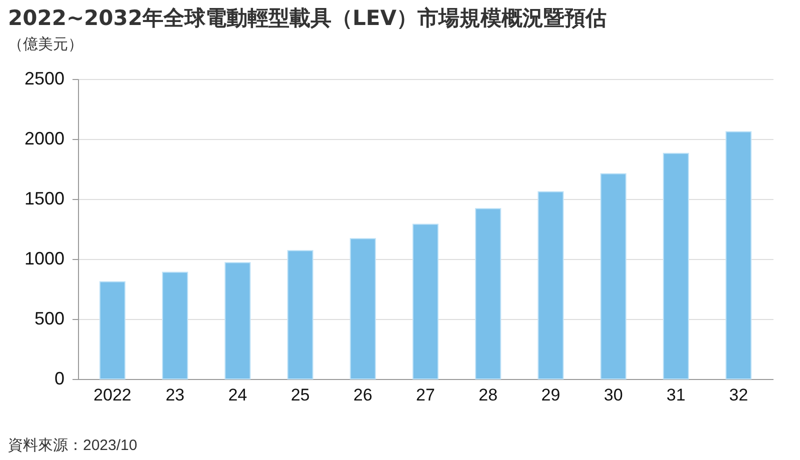 This screenshot has width=800, height=460. Describe the element at coordinates (44, 138) in the screenshot. I see `y-tick-label: 2000` at that location.